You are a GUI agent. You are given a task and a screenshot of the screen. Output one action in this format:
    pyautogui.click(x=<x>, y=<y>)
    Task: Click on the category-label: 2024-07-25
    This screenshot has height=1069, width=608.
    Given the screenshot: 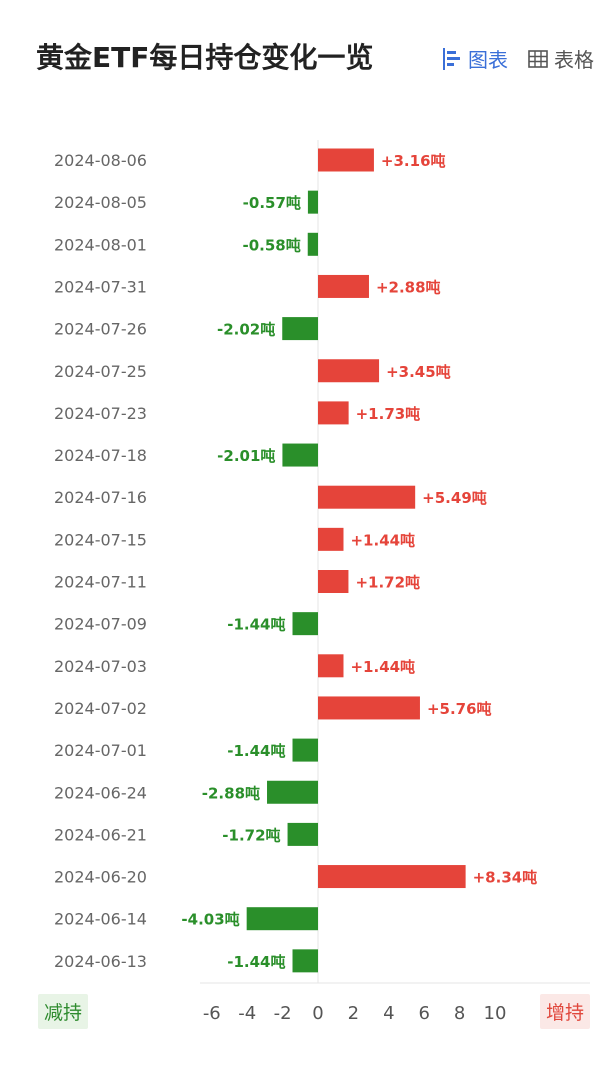 What is the action you would take?
    pyautogui.click(x=100, y=371)
    